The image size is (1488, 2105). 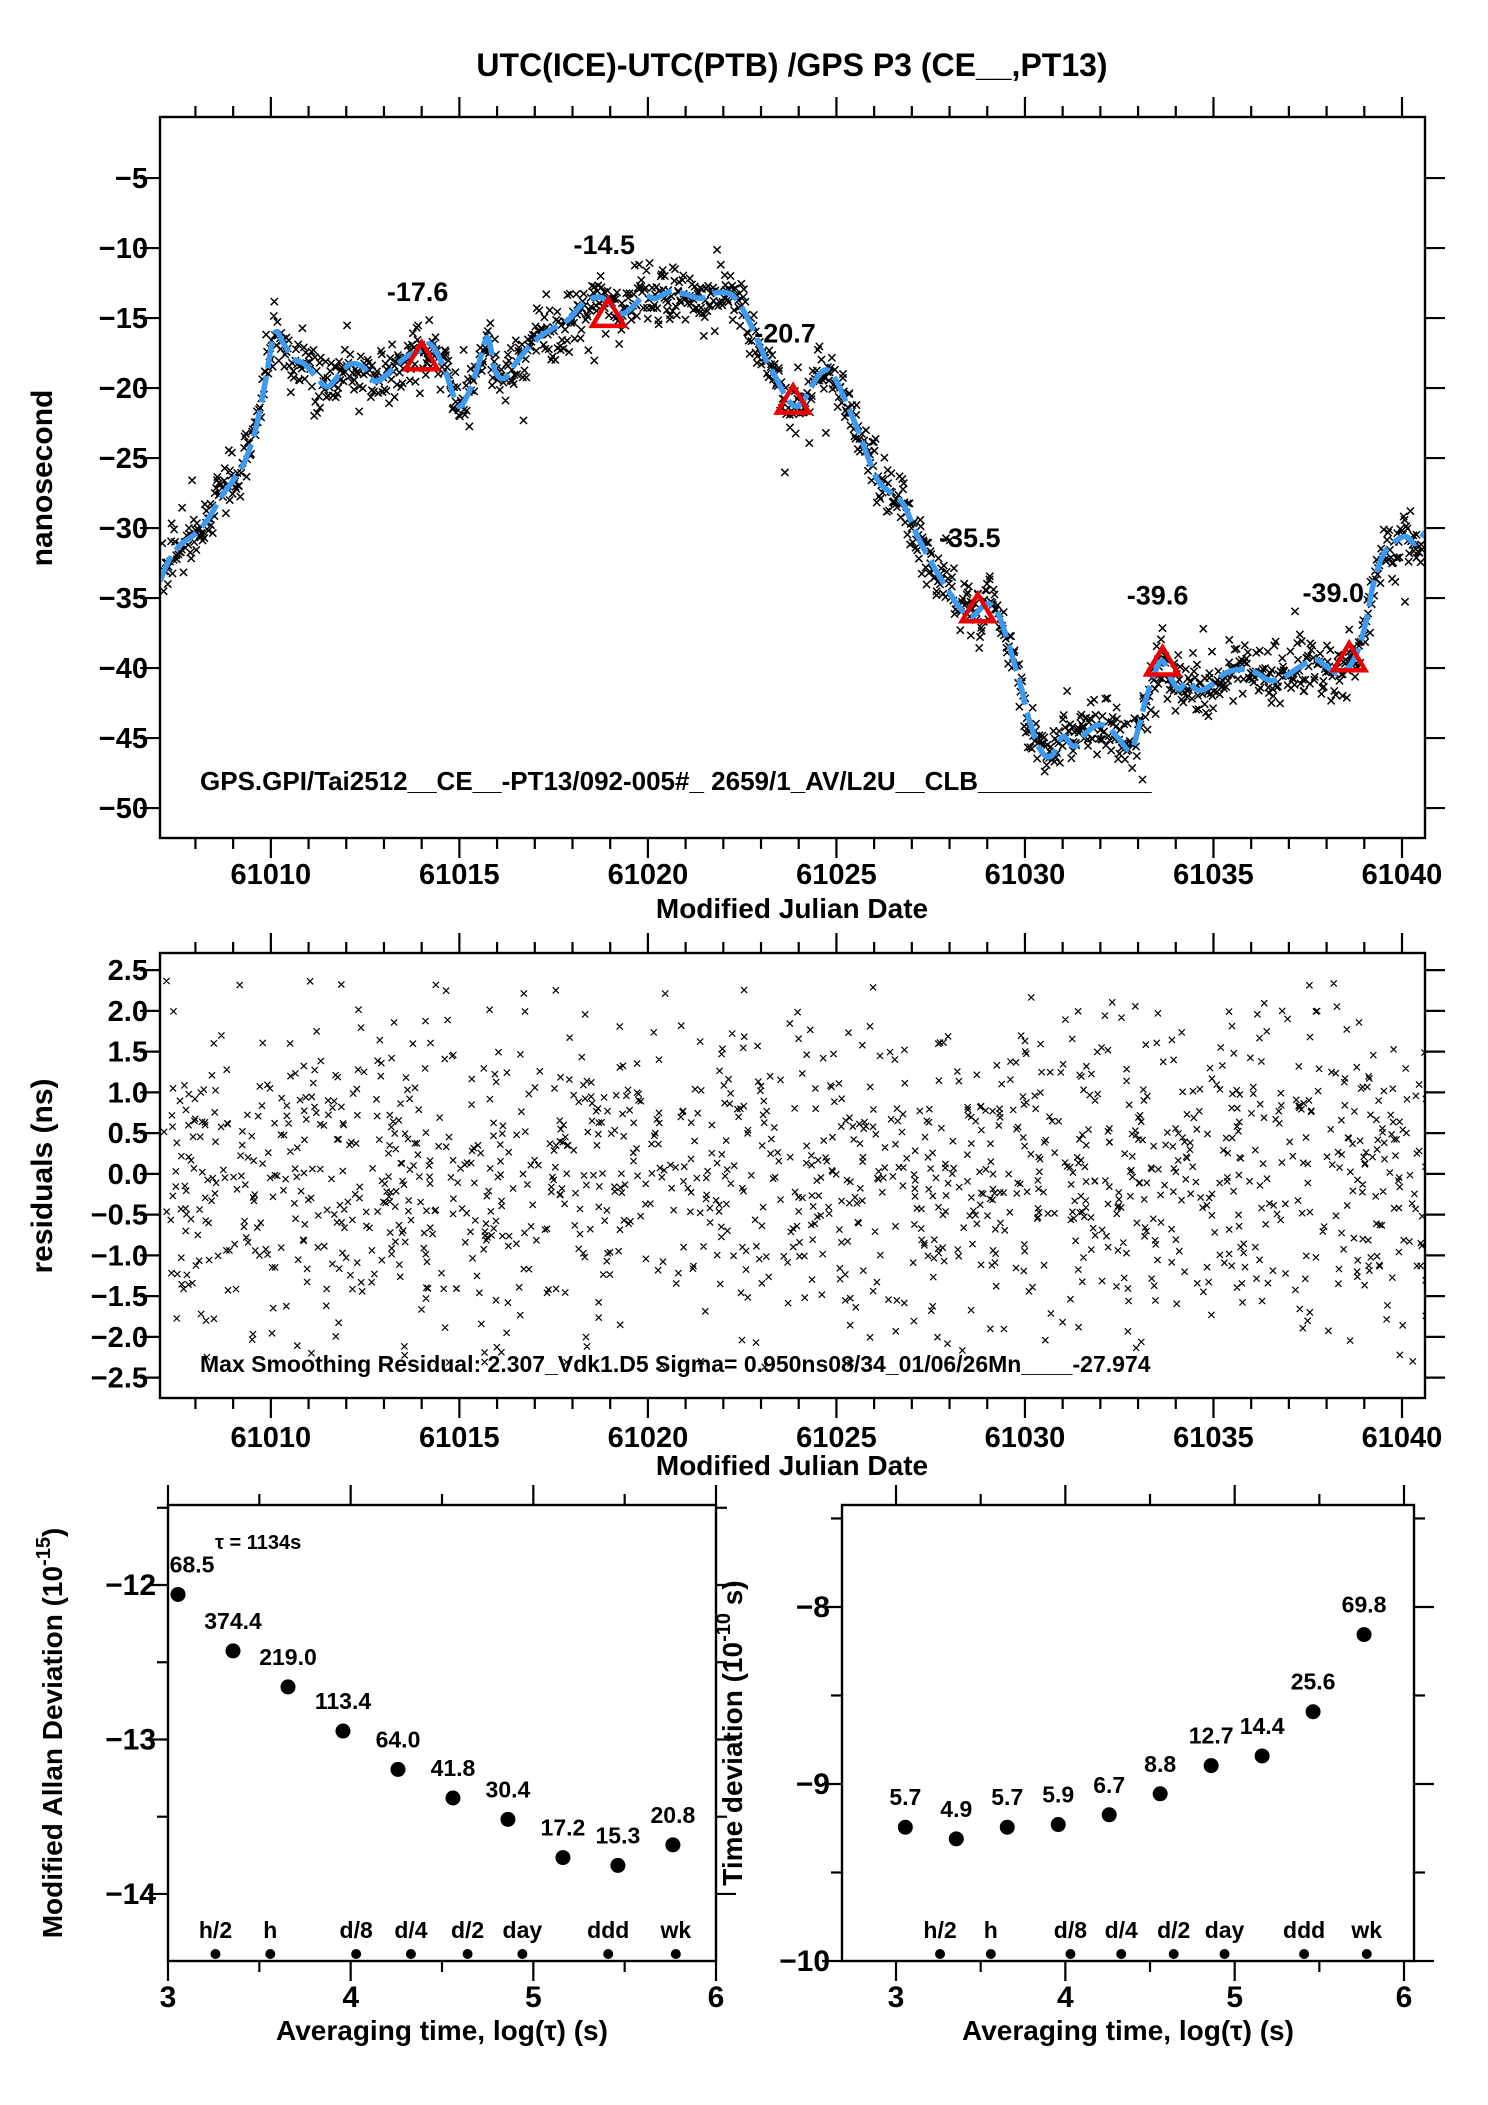 I want to click on x-tick-label: 61025, so click(x=836, y=1438).